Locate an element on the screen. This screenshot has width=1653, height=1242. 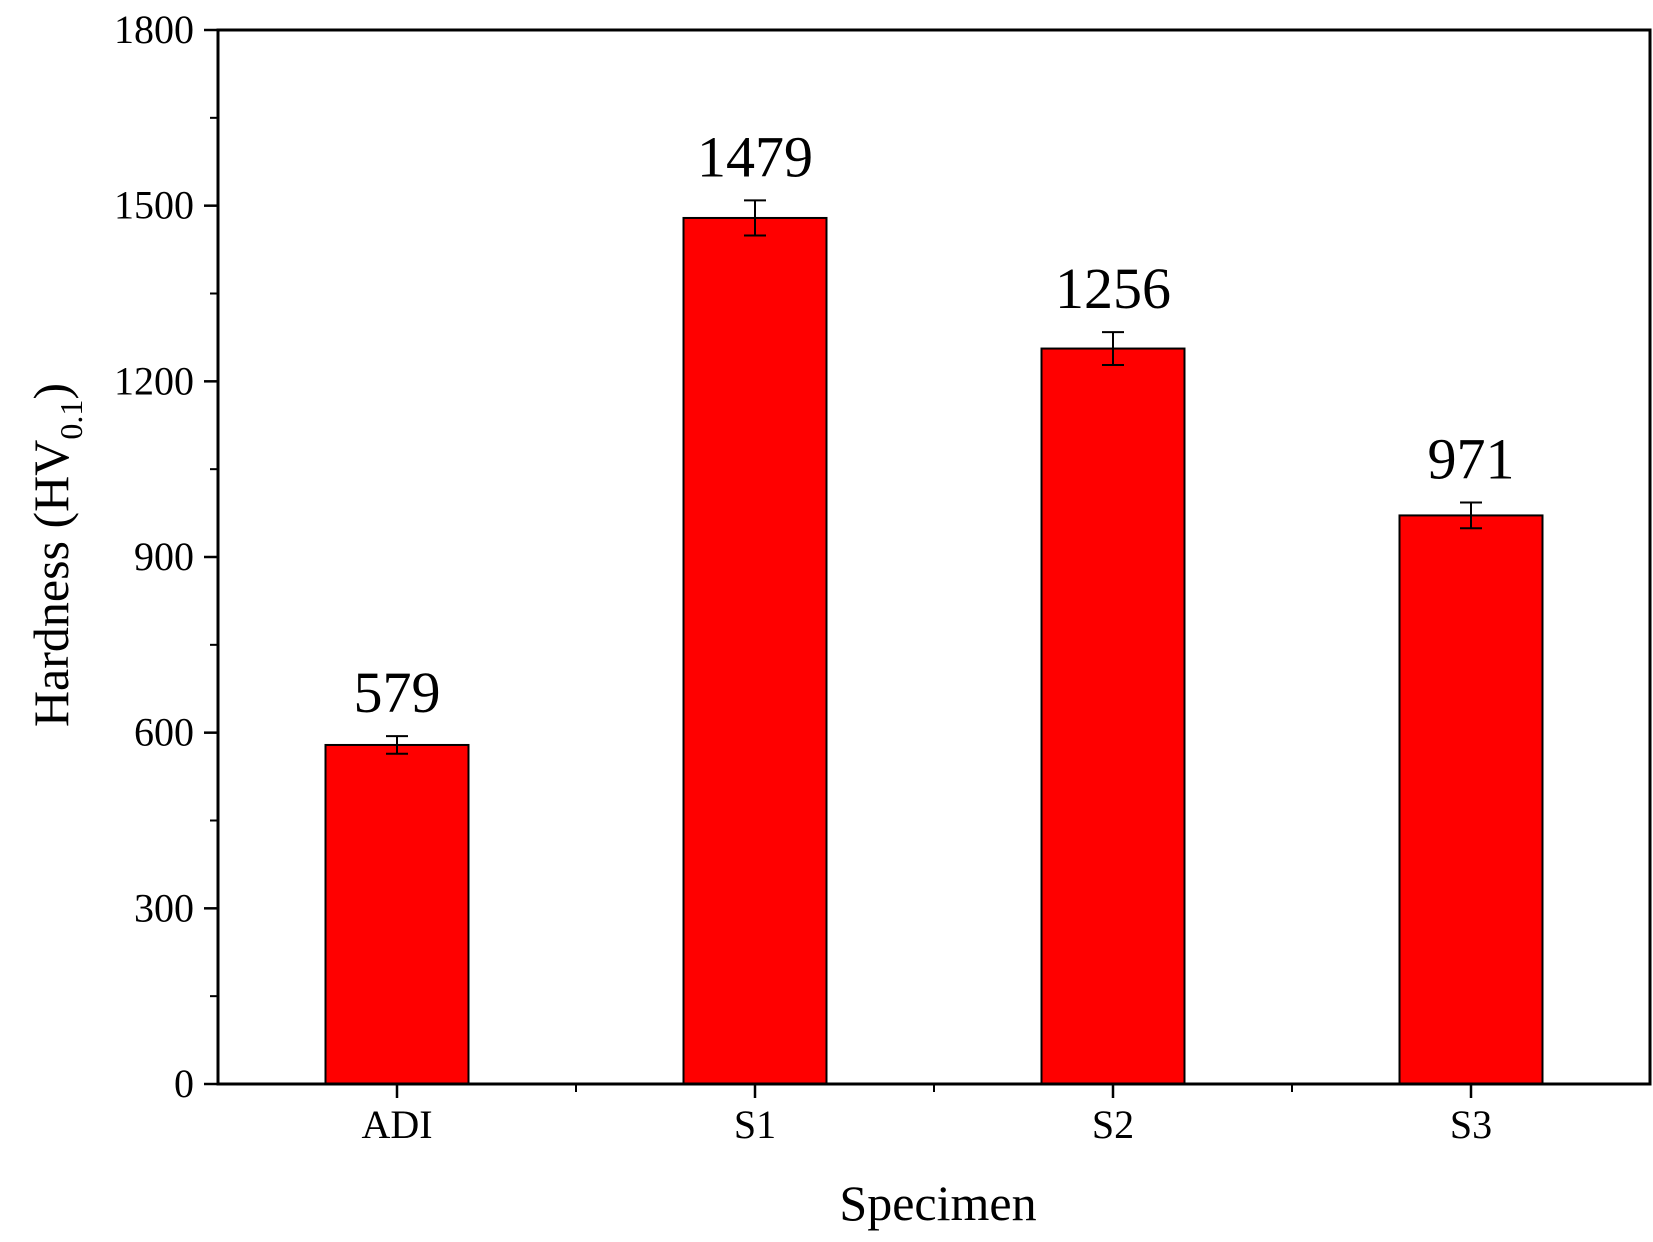
data-label-ADI: 579 is located at coordinates (397, 692).